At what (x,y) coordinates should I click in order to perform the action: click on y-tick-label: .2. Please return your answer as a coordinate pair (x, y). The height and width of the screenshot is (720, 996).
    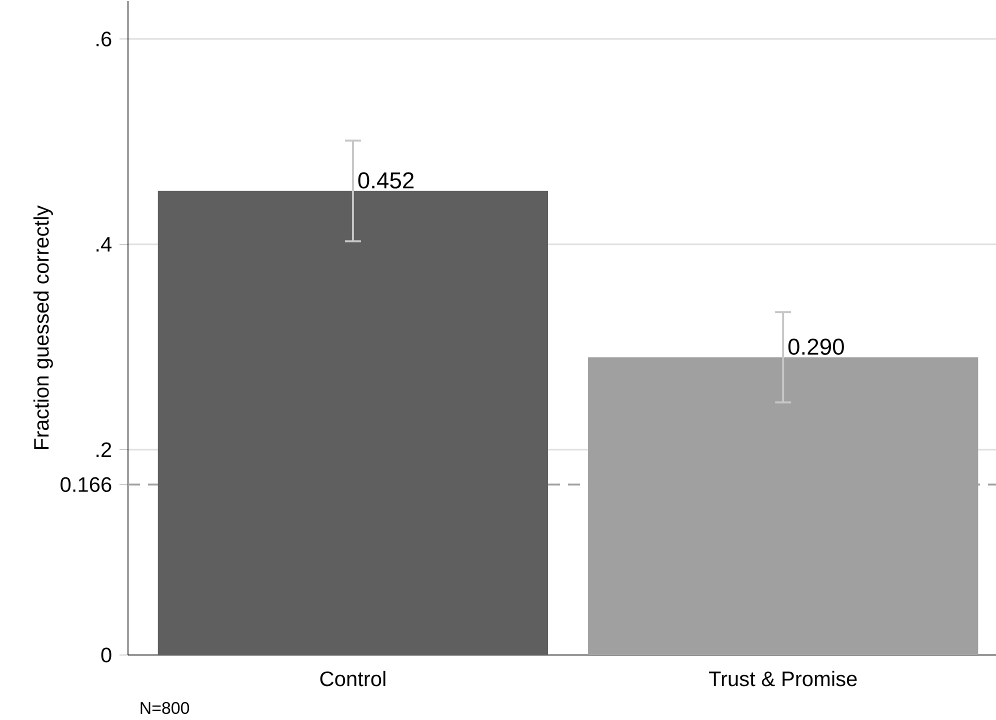
    Looking at the image, I should click on (104, 449).